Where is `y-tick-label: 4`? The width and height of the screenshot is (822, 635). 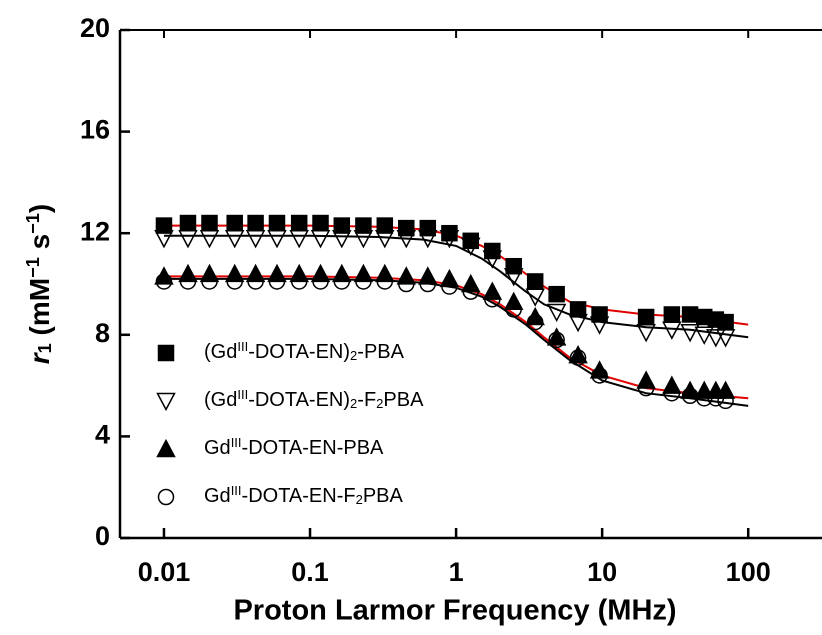 y-tick-label: 4 is located at coordinates (102, 435).